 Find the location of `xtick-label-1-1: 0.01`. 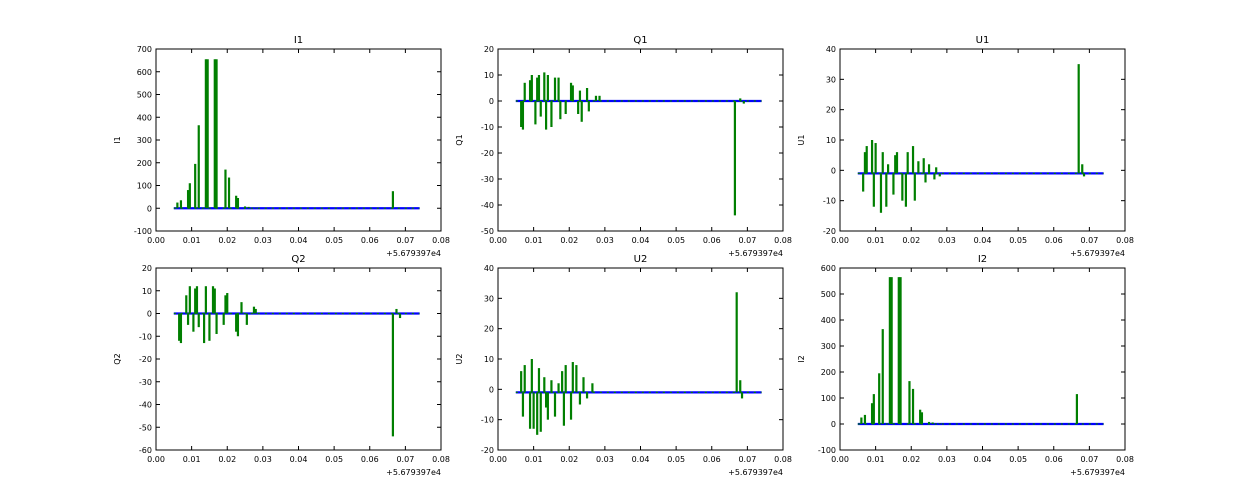

xtick-label-1-1: 0.01 is located at coordinates (534, 240).